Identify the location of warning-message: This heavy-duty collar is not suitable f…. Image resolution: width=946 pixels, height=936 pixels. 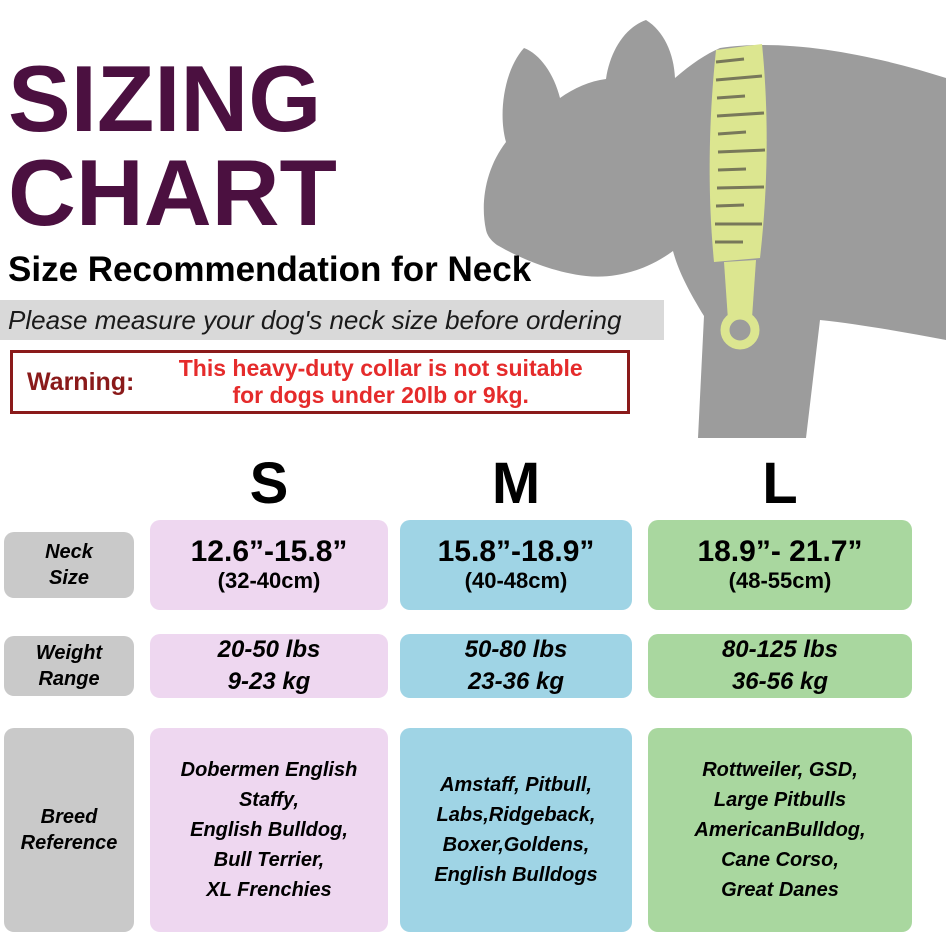
(380, 381).